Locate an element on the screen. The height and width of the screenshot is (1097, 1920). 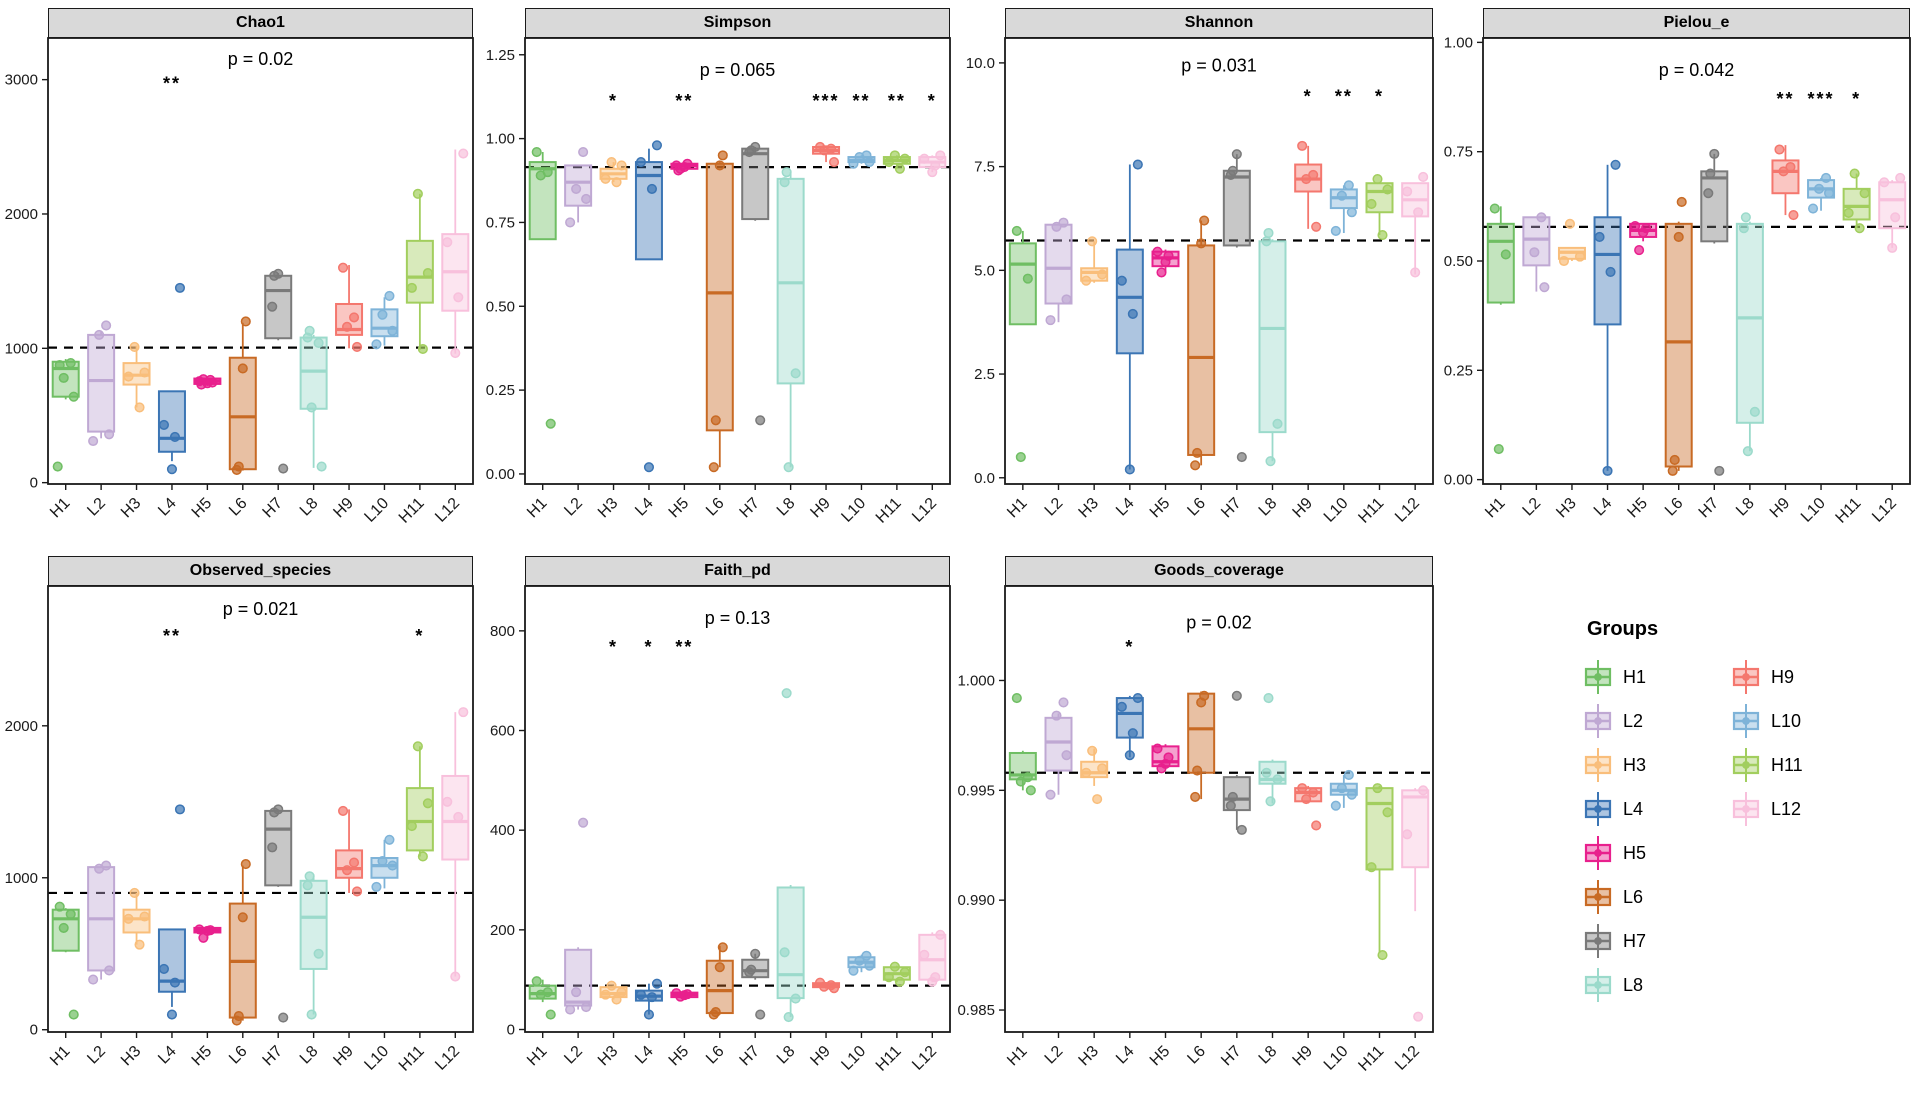
panel-title-strip: Simpson is located at coordinates (737, 23).